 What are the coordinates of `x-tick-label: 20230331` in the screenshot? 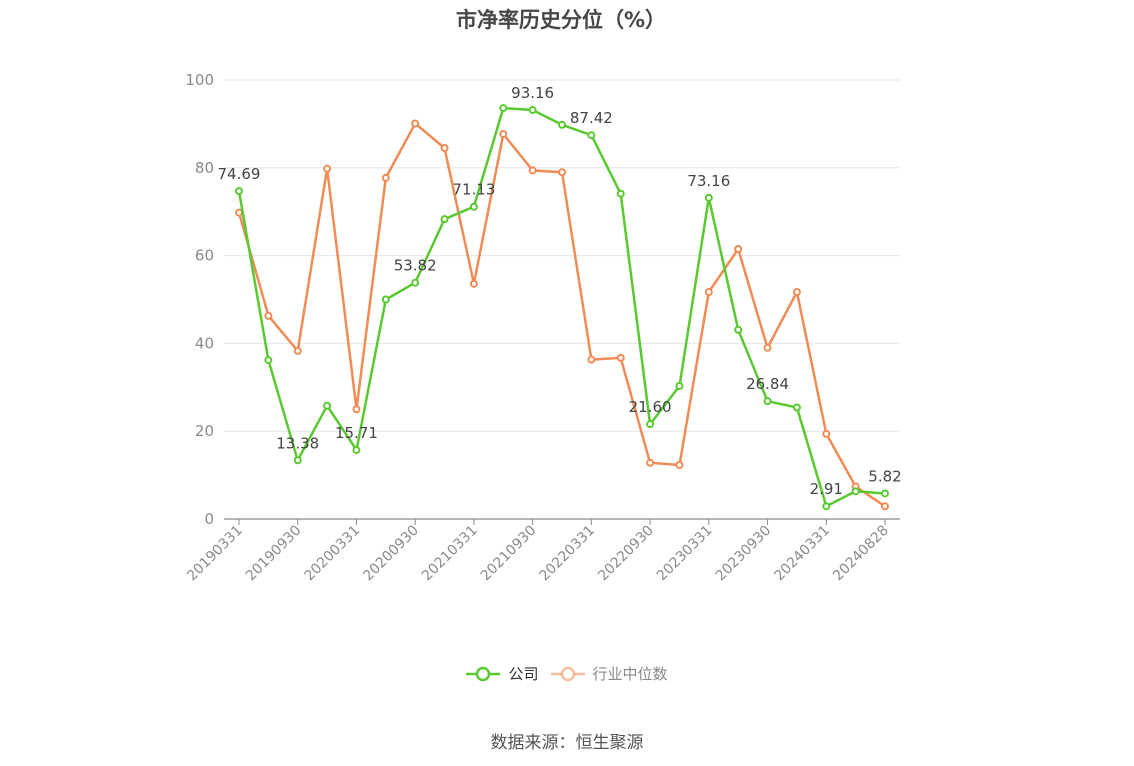 It's located at (685, 554).